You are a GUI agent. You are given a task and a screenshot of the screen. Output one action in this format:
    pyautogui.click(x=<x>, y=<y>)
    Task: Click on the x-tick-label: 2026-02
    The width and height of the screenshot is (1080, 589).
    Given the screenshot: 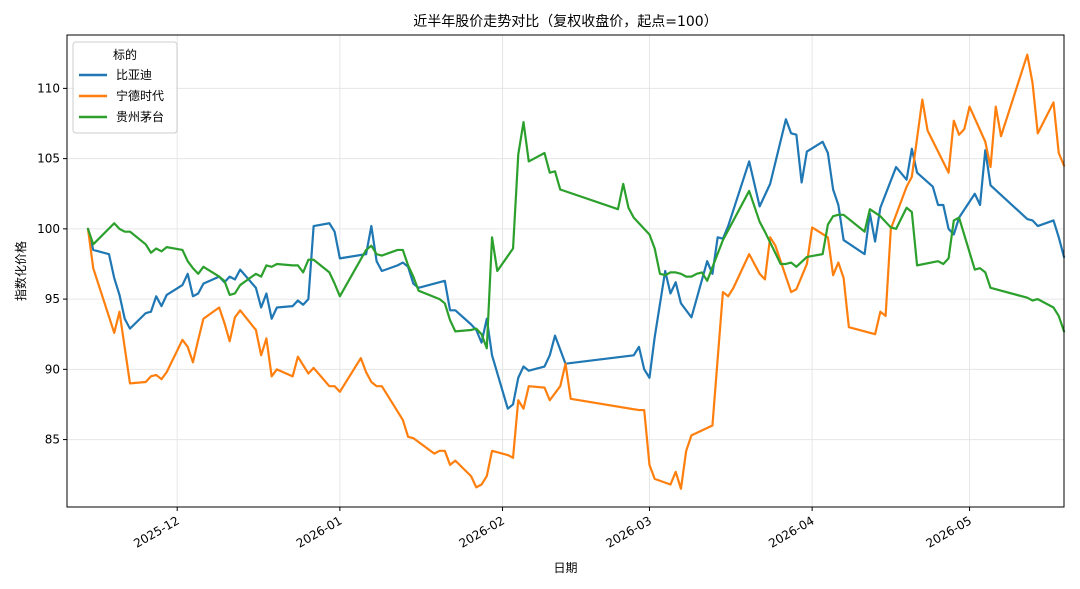 What is the action you would take?
    pyautogui.click(x=482, y=531)
    